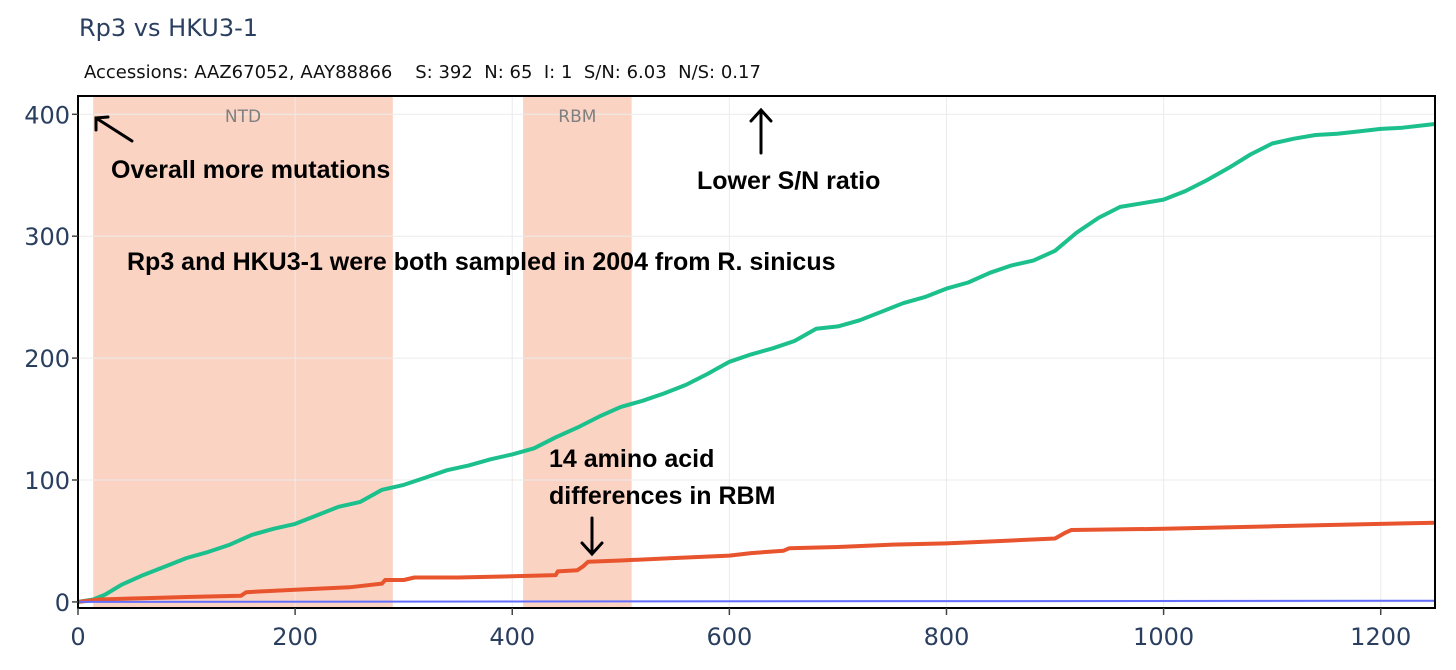  Describe the element at coordinates (47, 237) in the screenshot. I see `y-tick-label: 300` at that location.